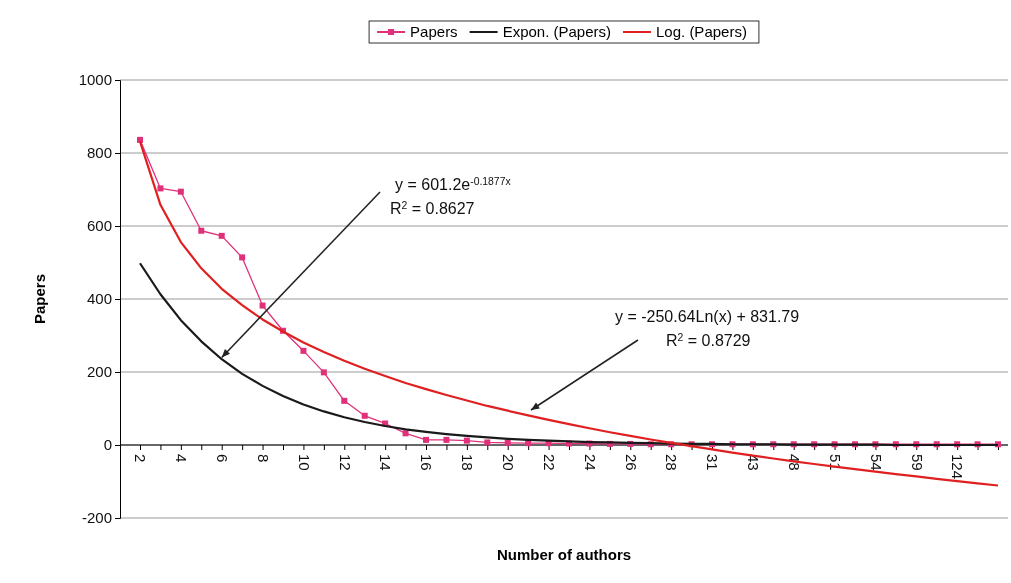  Describe the element at coordinates (508, 462) in the screenshot. I see `x-tick-label: 20` at that location.